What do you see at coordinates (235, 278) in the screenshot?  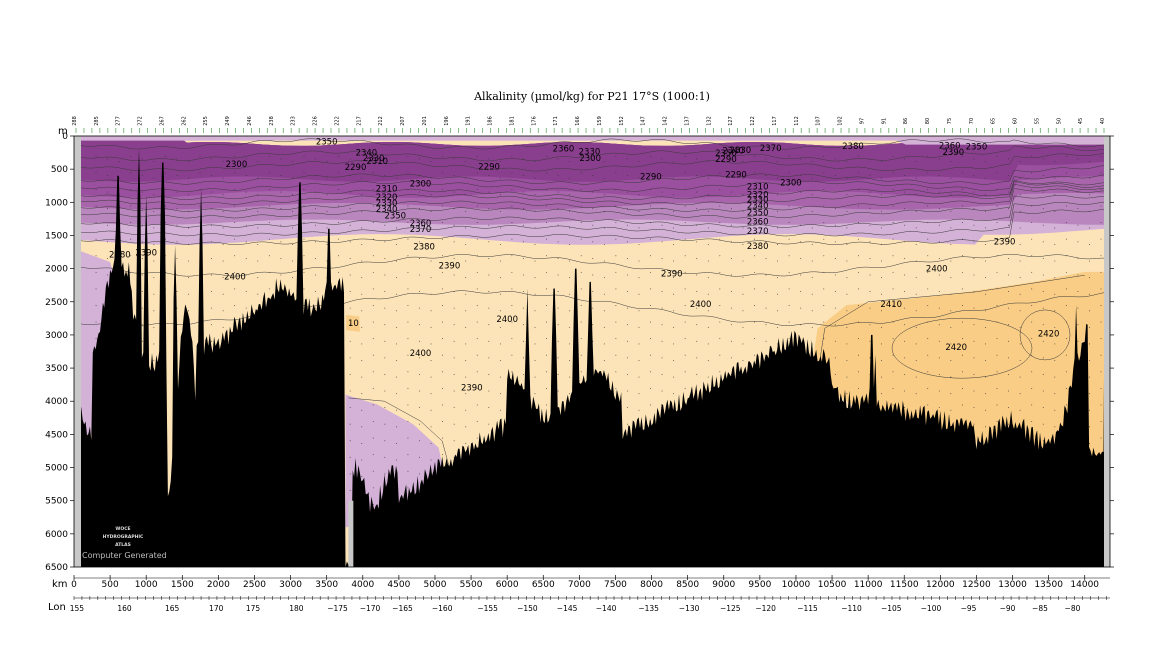 I see `contour-label: 2400` at bounding box center [235, 278].